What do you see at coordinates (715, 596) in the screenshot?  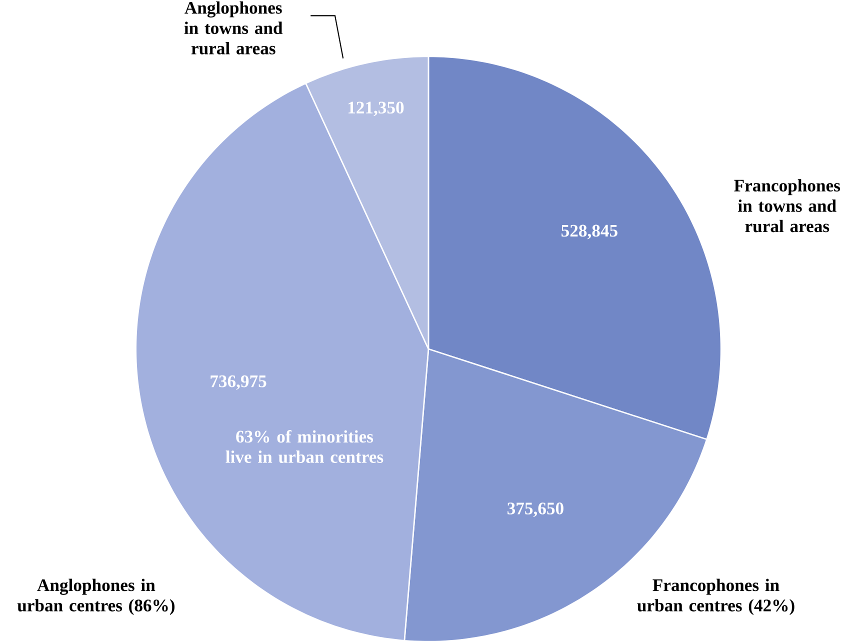 I see `slice-label: Francophones in urban centres (42%)` at bounding box center [715, 596].